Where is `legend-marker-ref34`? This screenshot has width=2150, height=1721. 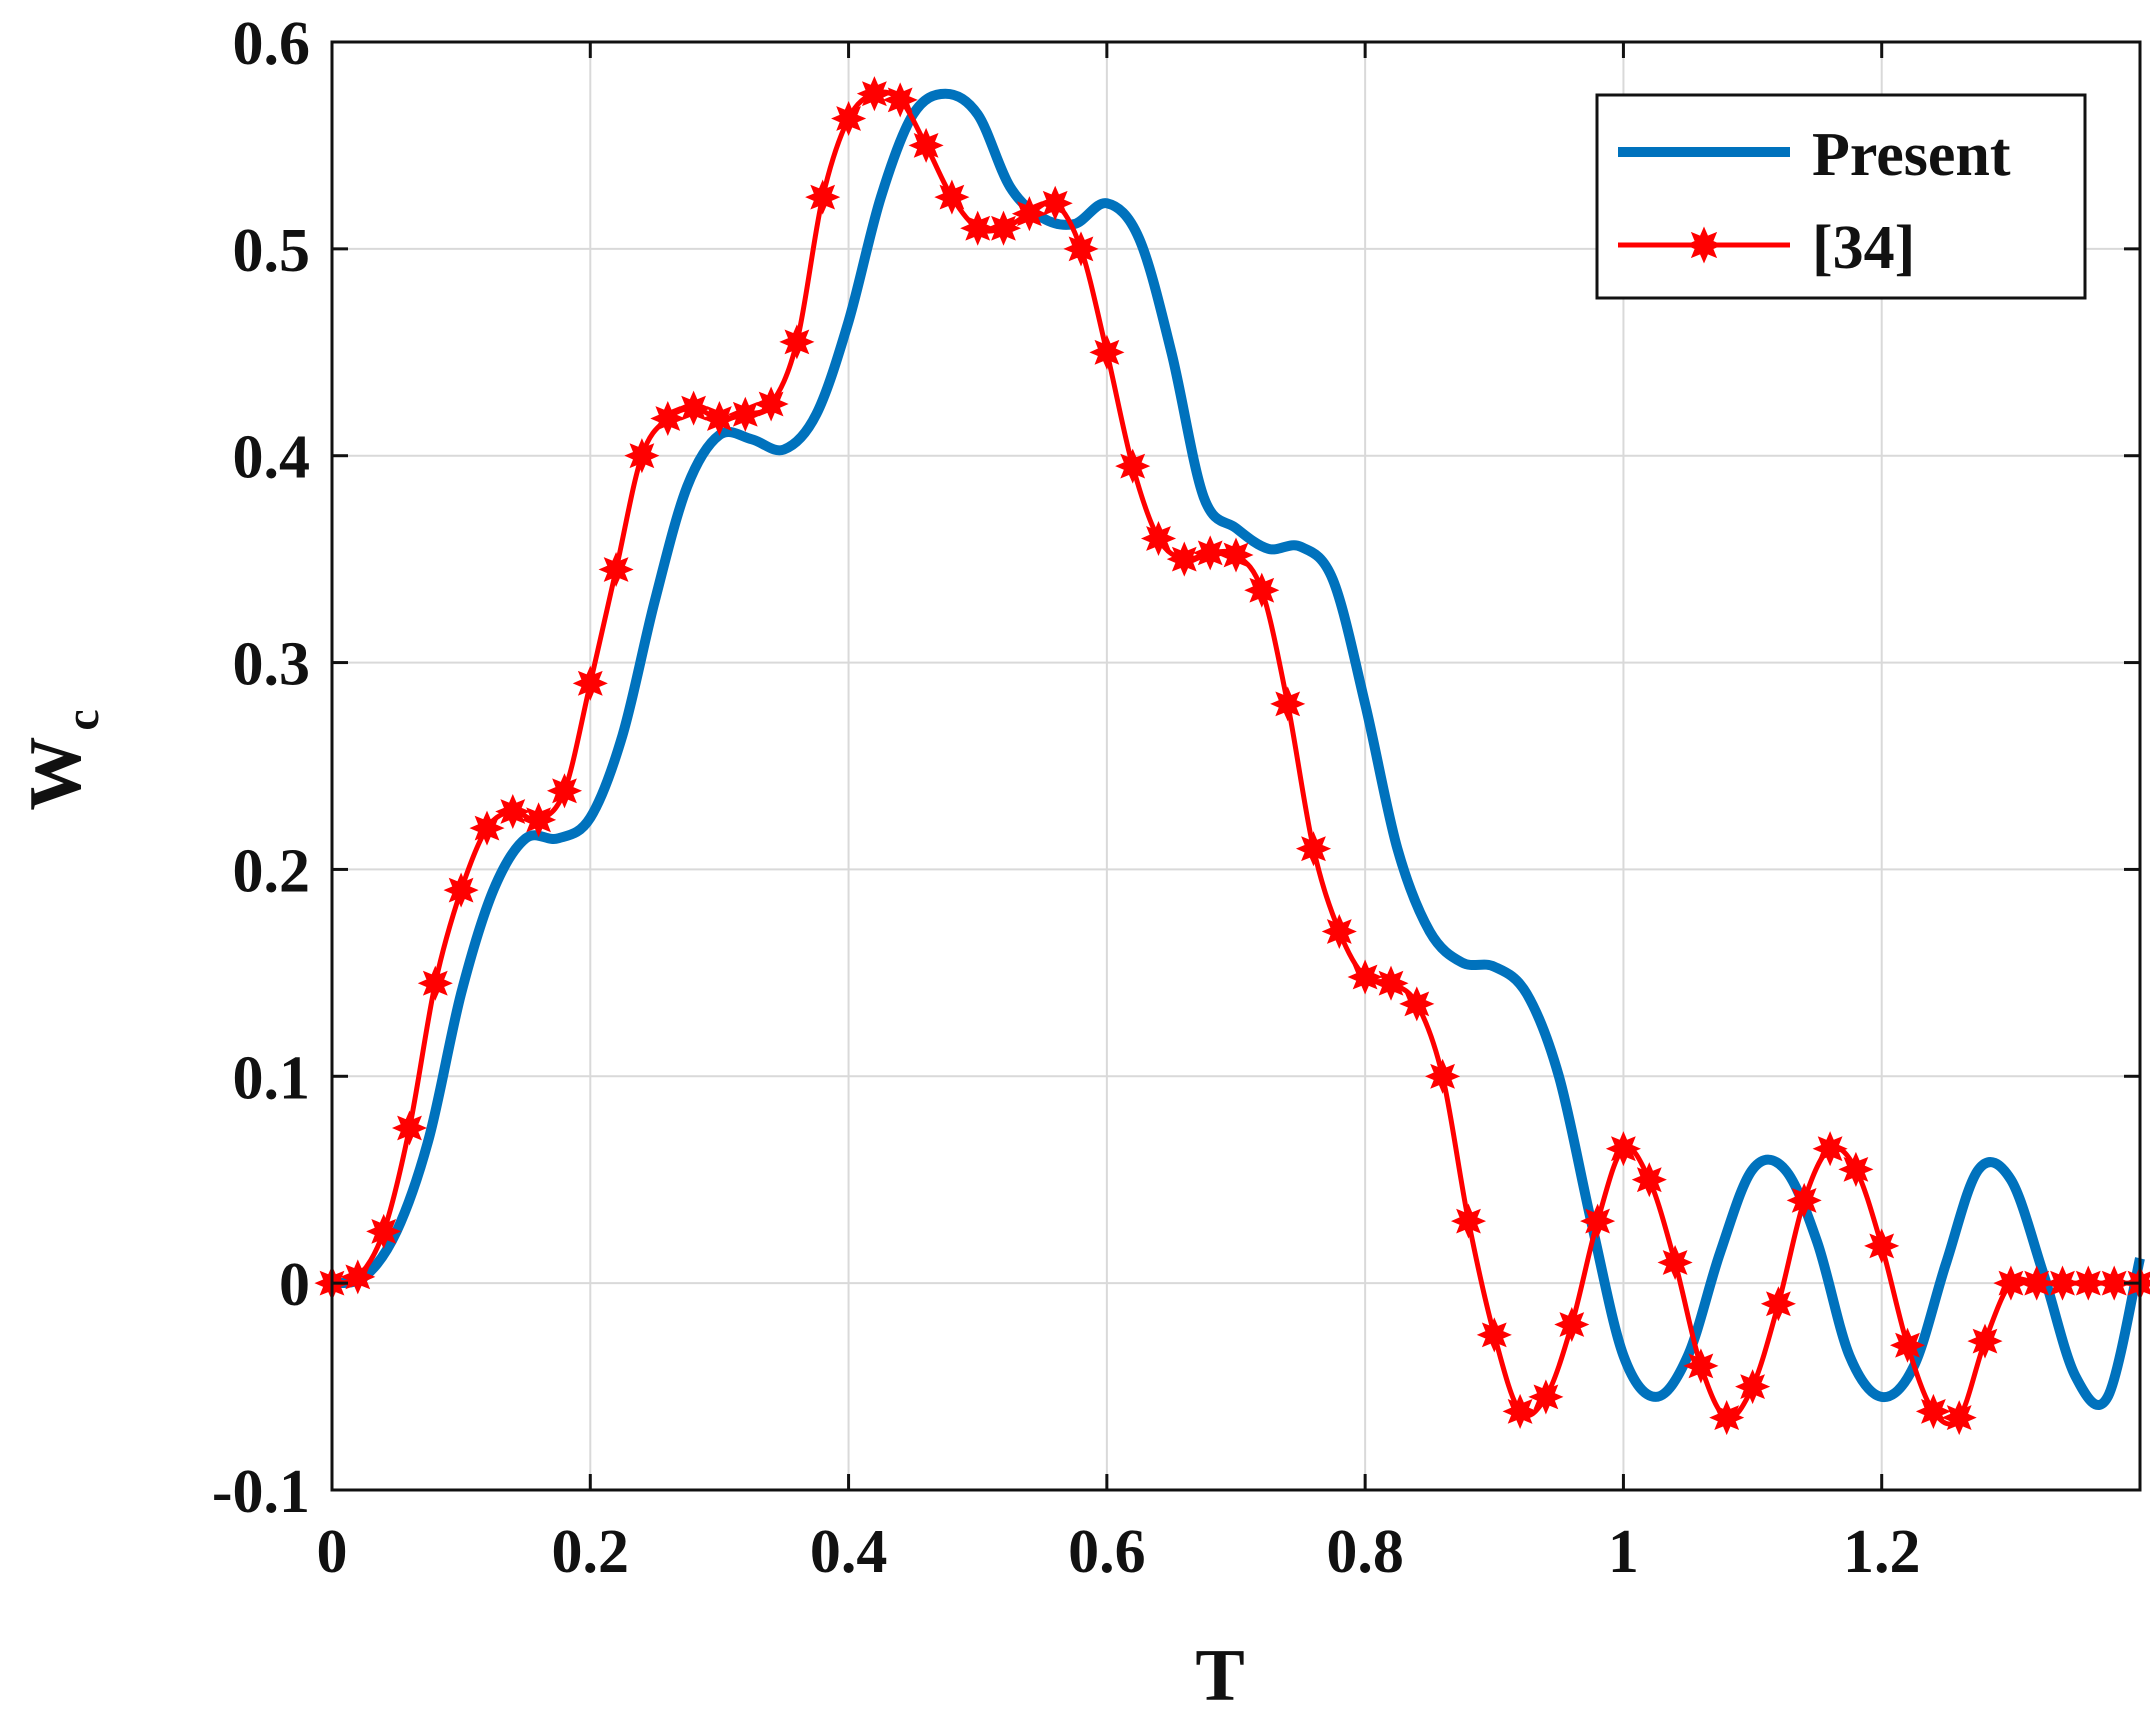 legend-marker-ref34 is located at coordinates (1704, 245).